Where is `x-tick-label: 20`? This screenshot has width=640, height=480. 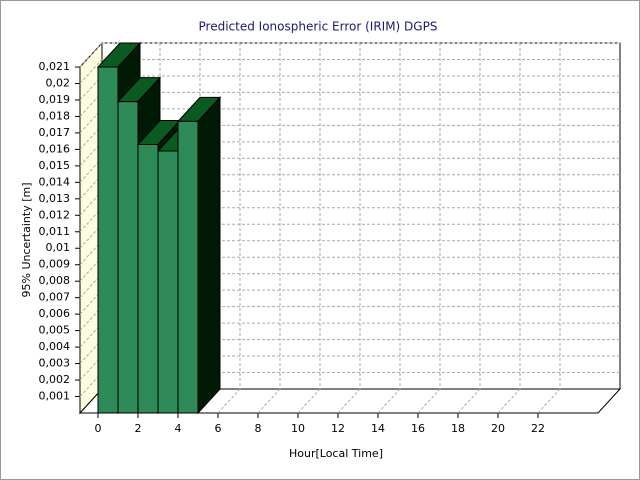
x-tick-label: 20 is located at coordinates (498, 428).